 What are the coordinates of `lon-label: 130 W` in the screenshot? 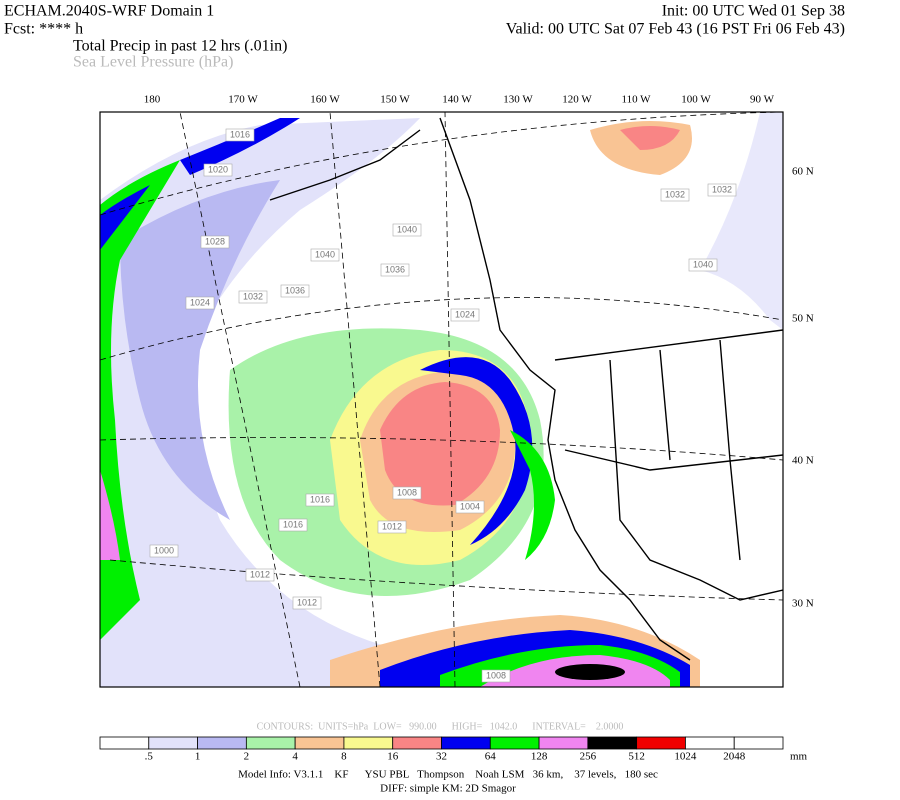 It's located at (518, 100).